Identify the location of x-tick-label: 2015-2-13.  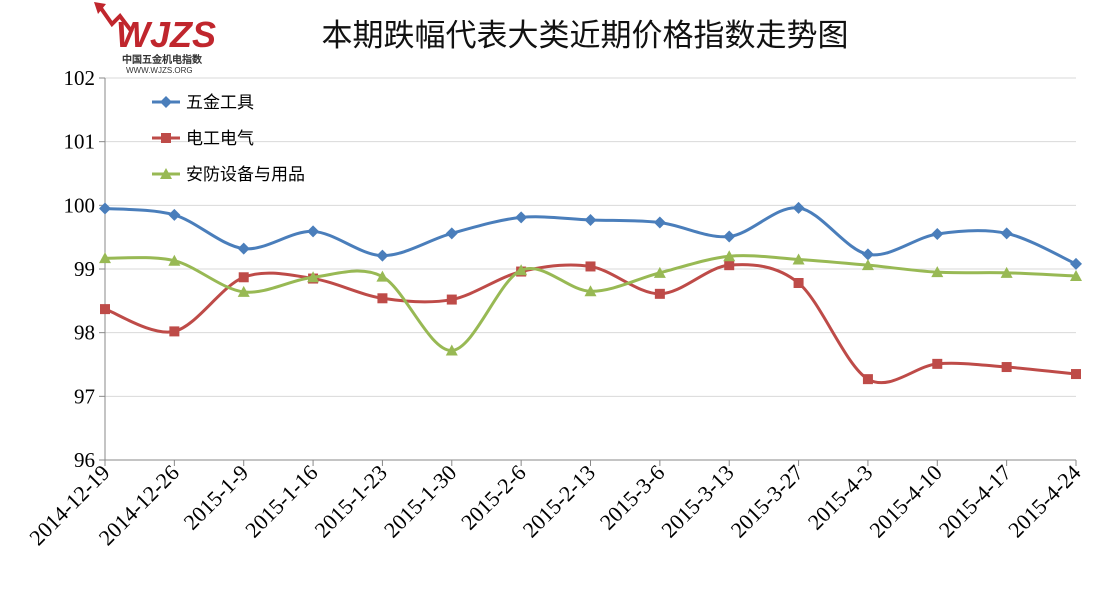
(559, 501).